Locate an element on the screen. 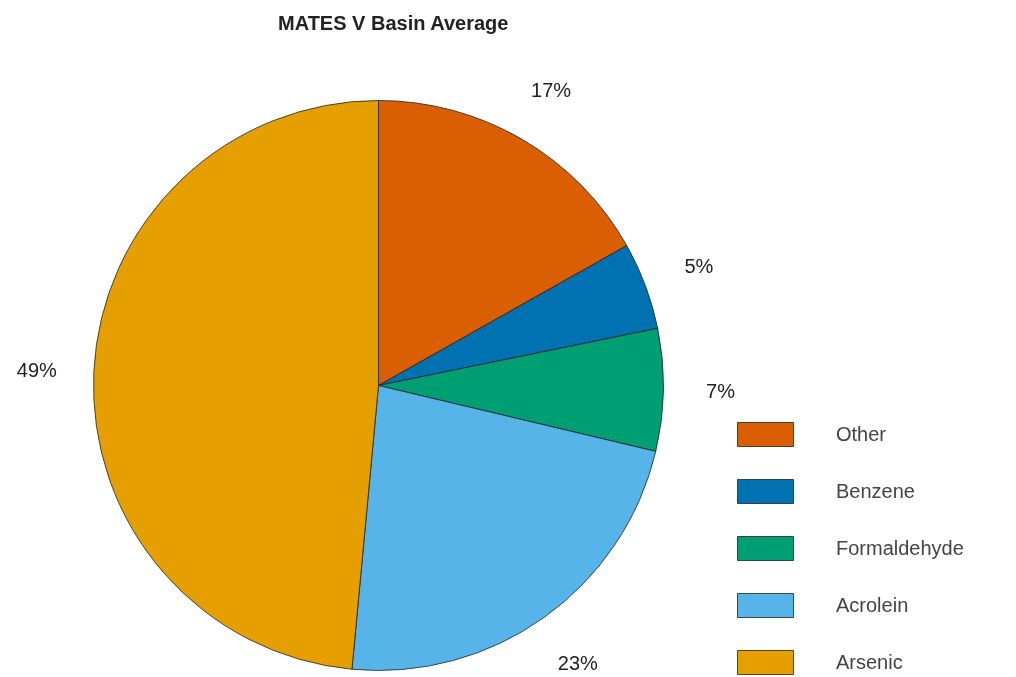 The width and height of the screenshot is (1016, 677). data-label: 17% is located at coordinates (551, 90).